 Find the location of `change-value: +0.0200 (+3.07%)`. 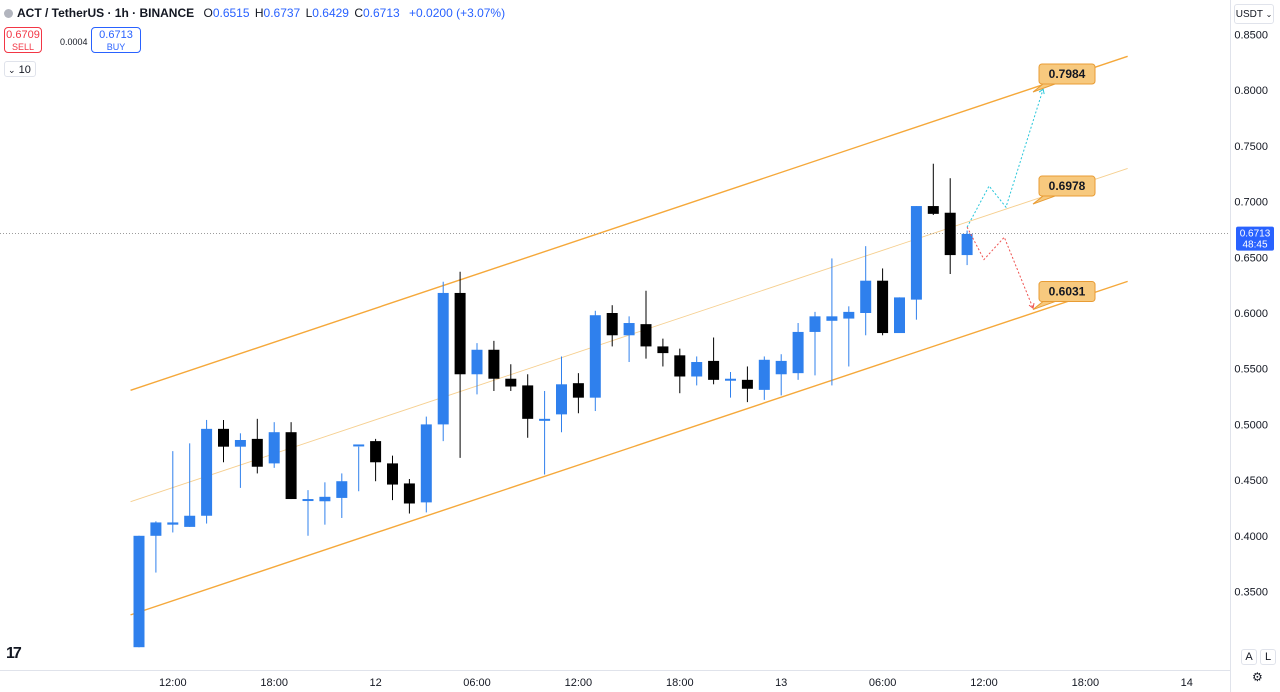

change-value: +0.0200 (+3.07%) is located at coordinates (457, 13).